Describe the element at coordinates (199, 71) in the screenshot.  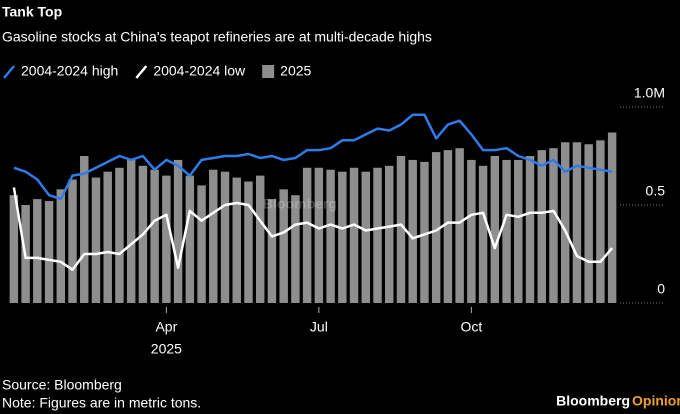
I see `legend-label: 2004-2024 low` at that location.